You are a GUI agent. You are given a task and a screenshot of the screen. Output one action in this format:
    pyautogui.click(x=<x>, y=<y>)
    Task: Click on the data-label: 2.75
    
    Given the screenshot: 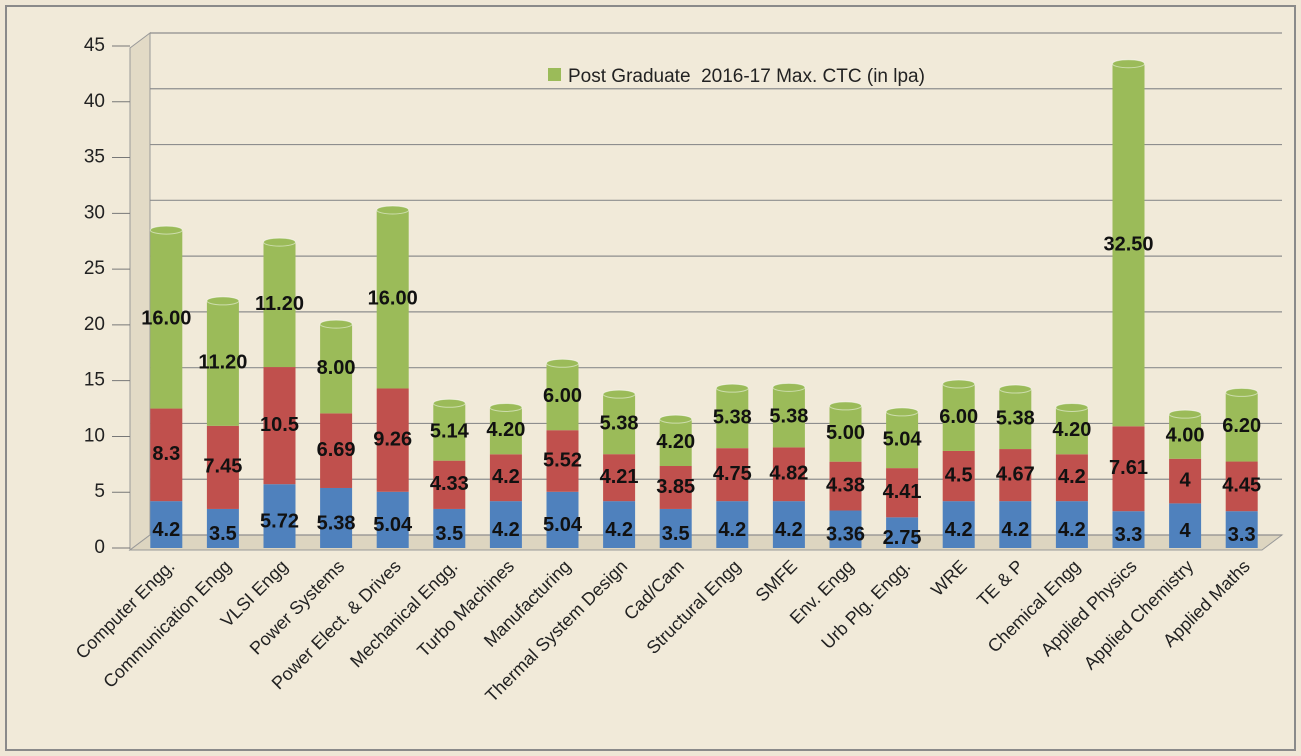 What is the action you would take?
    pyautogui.click(x=902, y=538)
    